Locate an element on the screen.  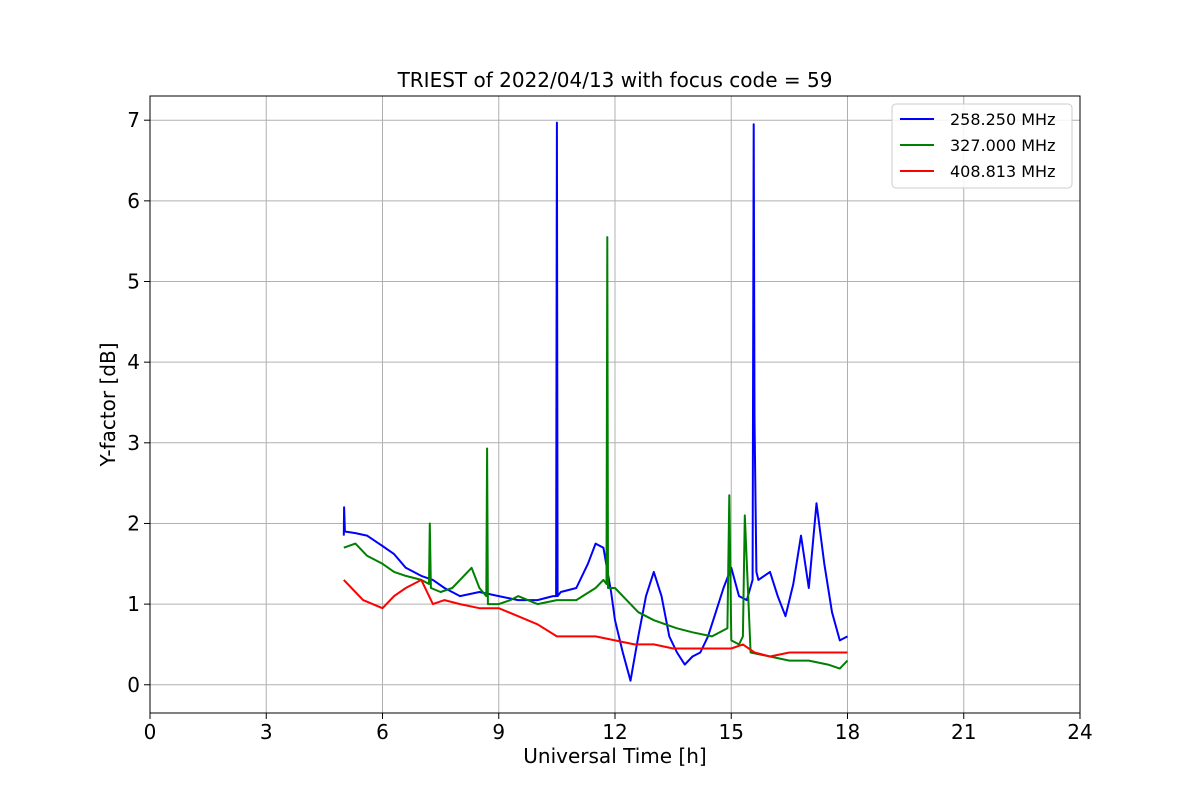
x-tick-label: 24 is located at coordinates (1079, 732).